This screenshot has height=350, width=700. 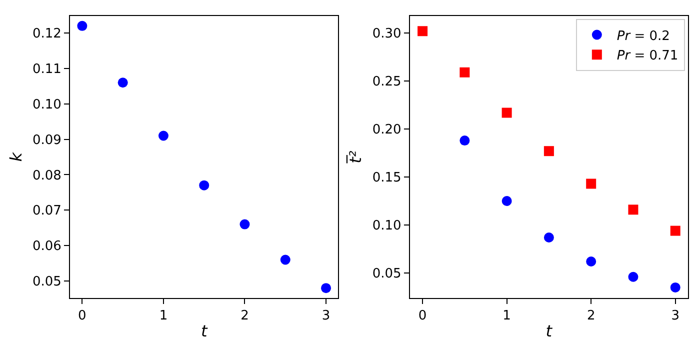 What do you see at coordinates (16, 157) in the screenshot?
I see `y-axis-title: k` at bounding box center [16, 157].